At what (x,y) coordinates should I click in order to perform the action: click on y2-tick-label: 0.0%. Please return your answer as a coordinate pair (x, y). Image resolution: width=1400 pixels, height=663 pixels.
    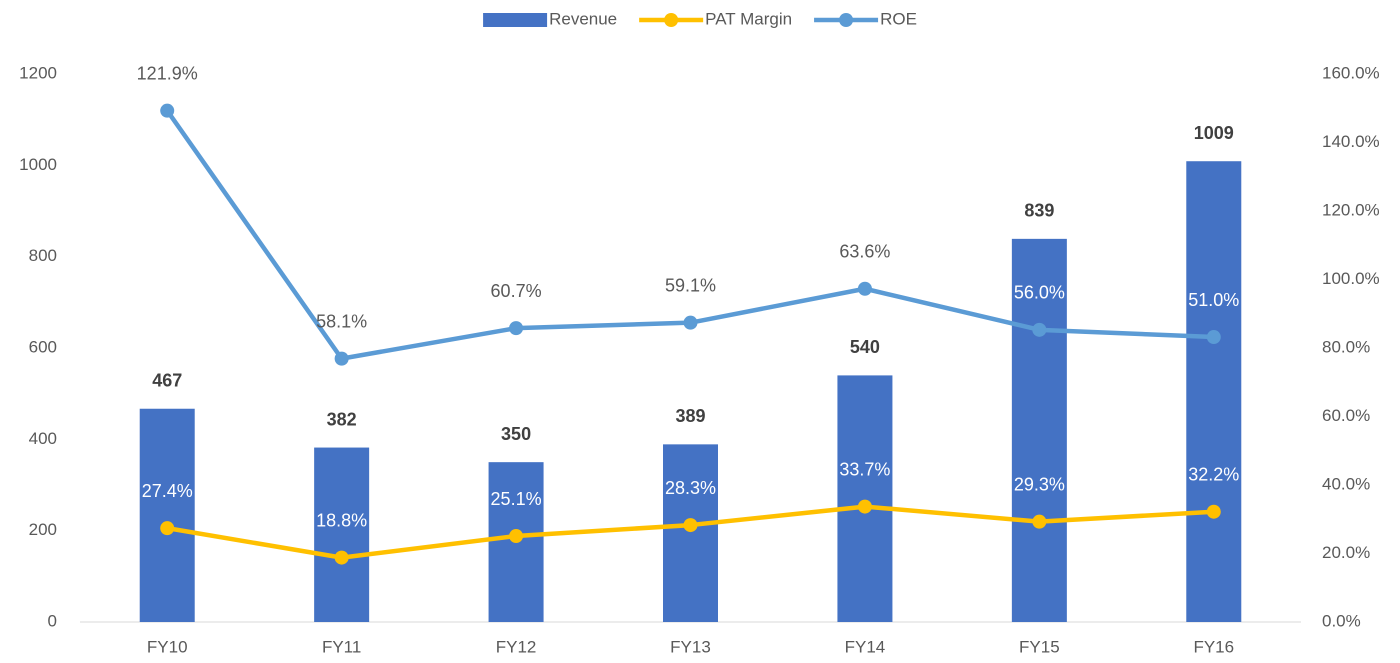
    Looking at the image, I should click on (1341, 620).